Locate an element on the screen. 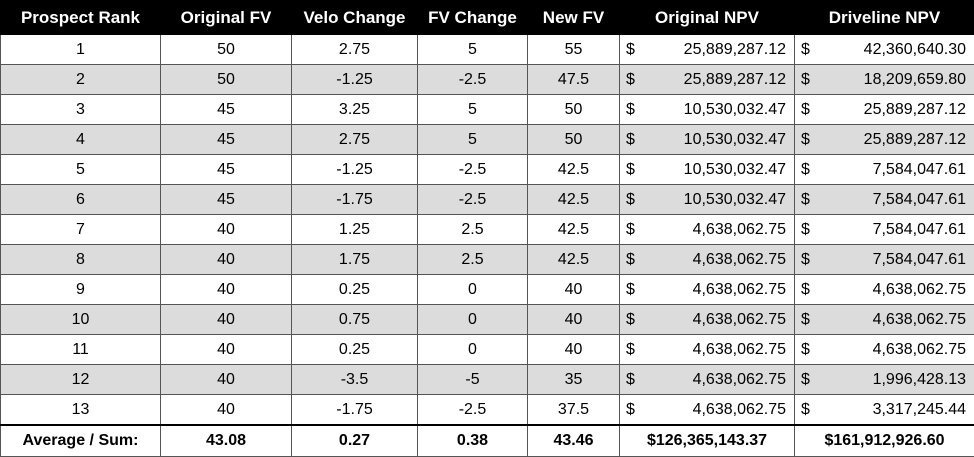  cell-velo-change: -1.75 is located at coordinates (355, 410).